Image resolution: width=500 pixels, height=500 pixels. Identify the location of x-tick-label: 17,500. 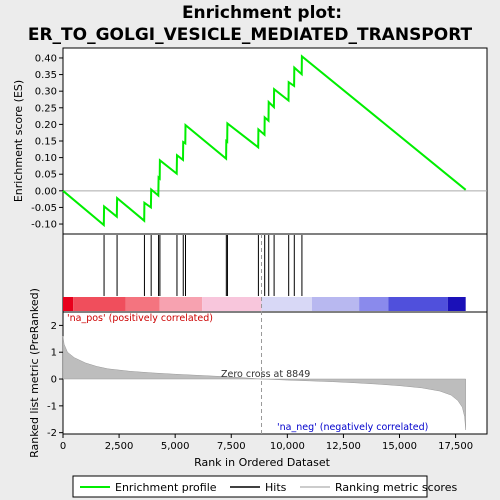
(455, 446).